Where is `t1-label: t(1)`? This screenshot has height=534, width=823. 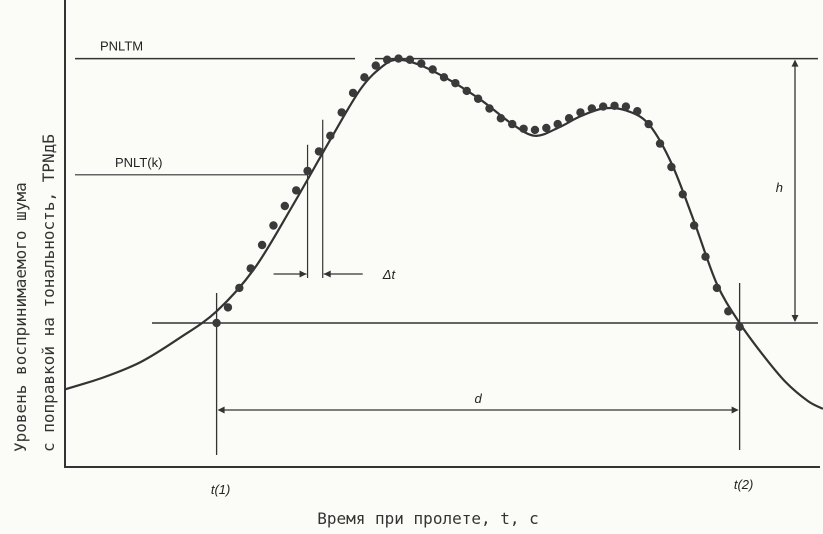 t1-label: t(1) is located at coordinates (221, 489).